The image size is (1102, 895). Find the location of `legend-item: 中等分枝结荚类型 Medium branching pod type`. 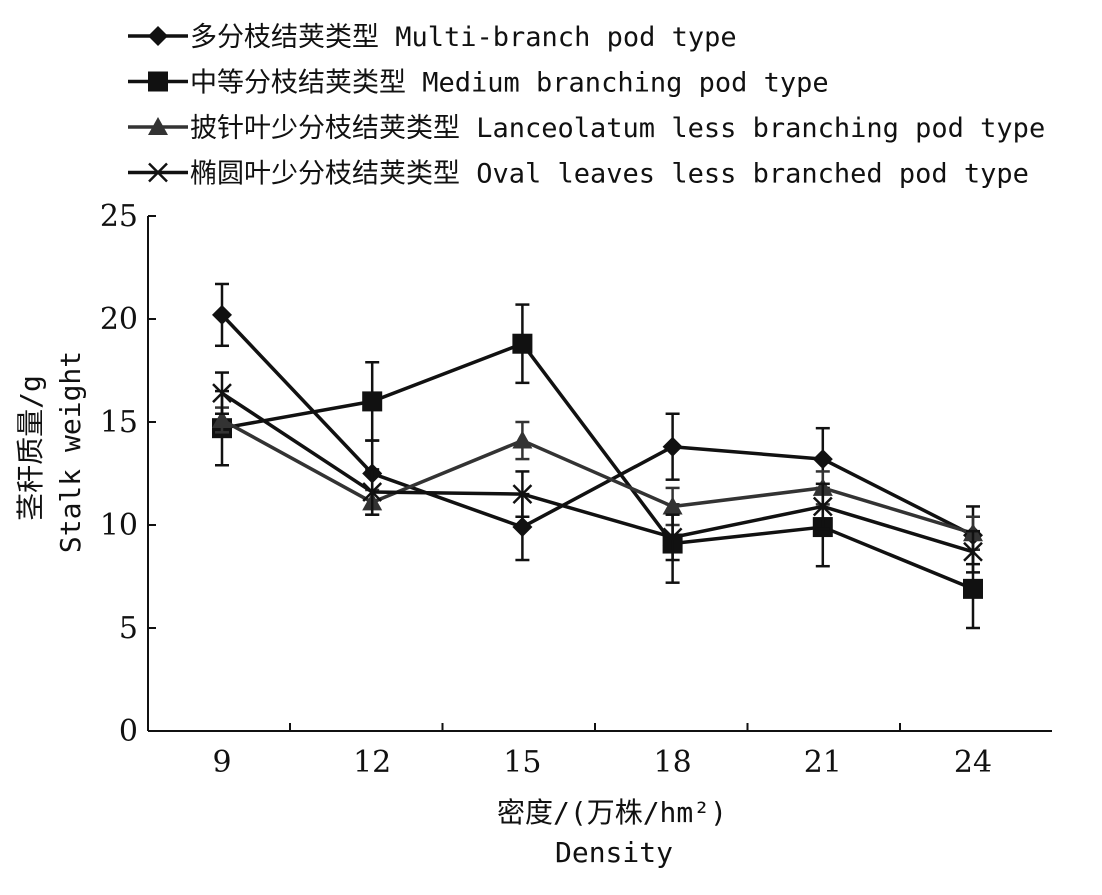

legend-item: 中等分枝结荚类型 Medium branching pod type is located at coordinates (478, 83).